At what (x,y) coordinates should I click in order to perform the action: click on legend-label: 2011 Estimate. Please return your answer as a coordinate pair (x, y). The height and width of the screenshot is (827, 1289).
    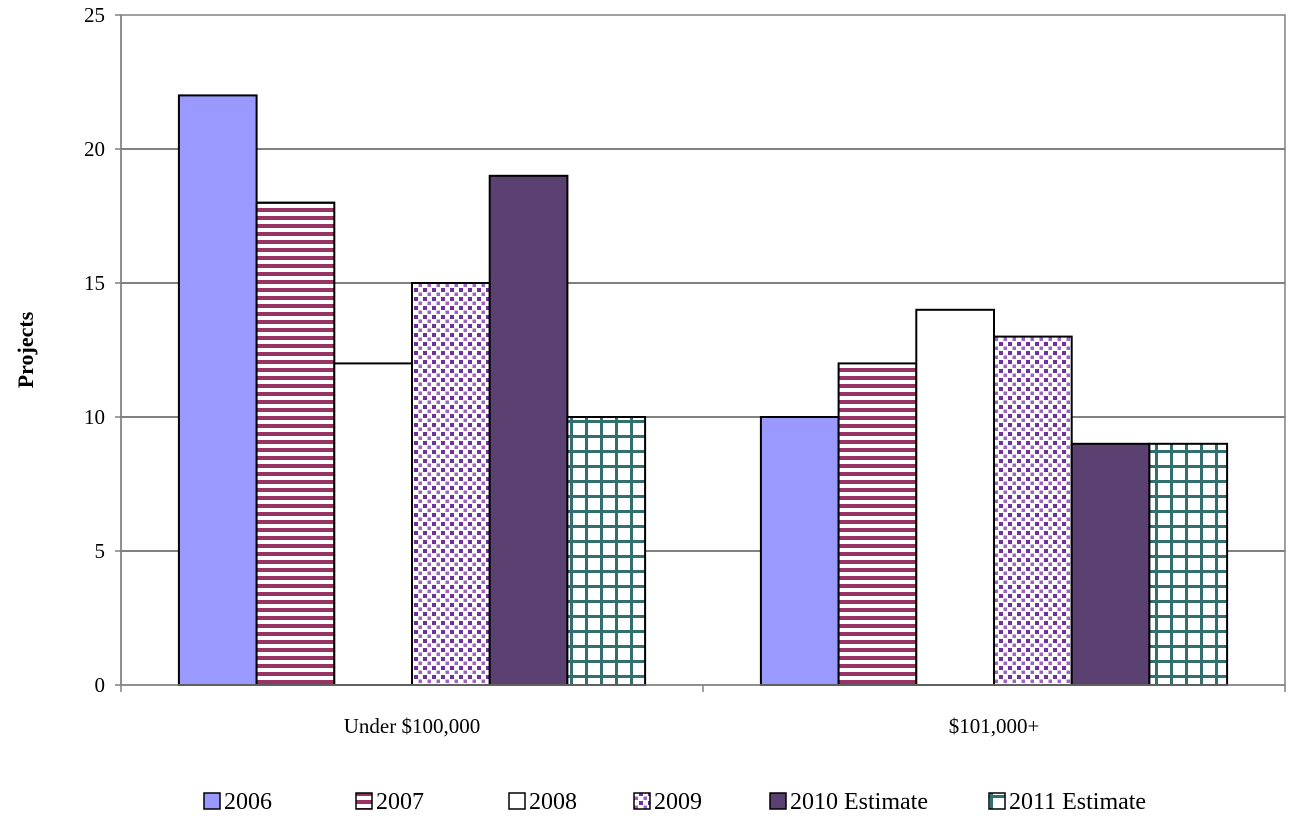
    Looking at the image, I should click on (1077, 802).